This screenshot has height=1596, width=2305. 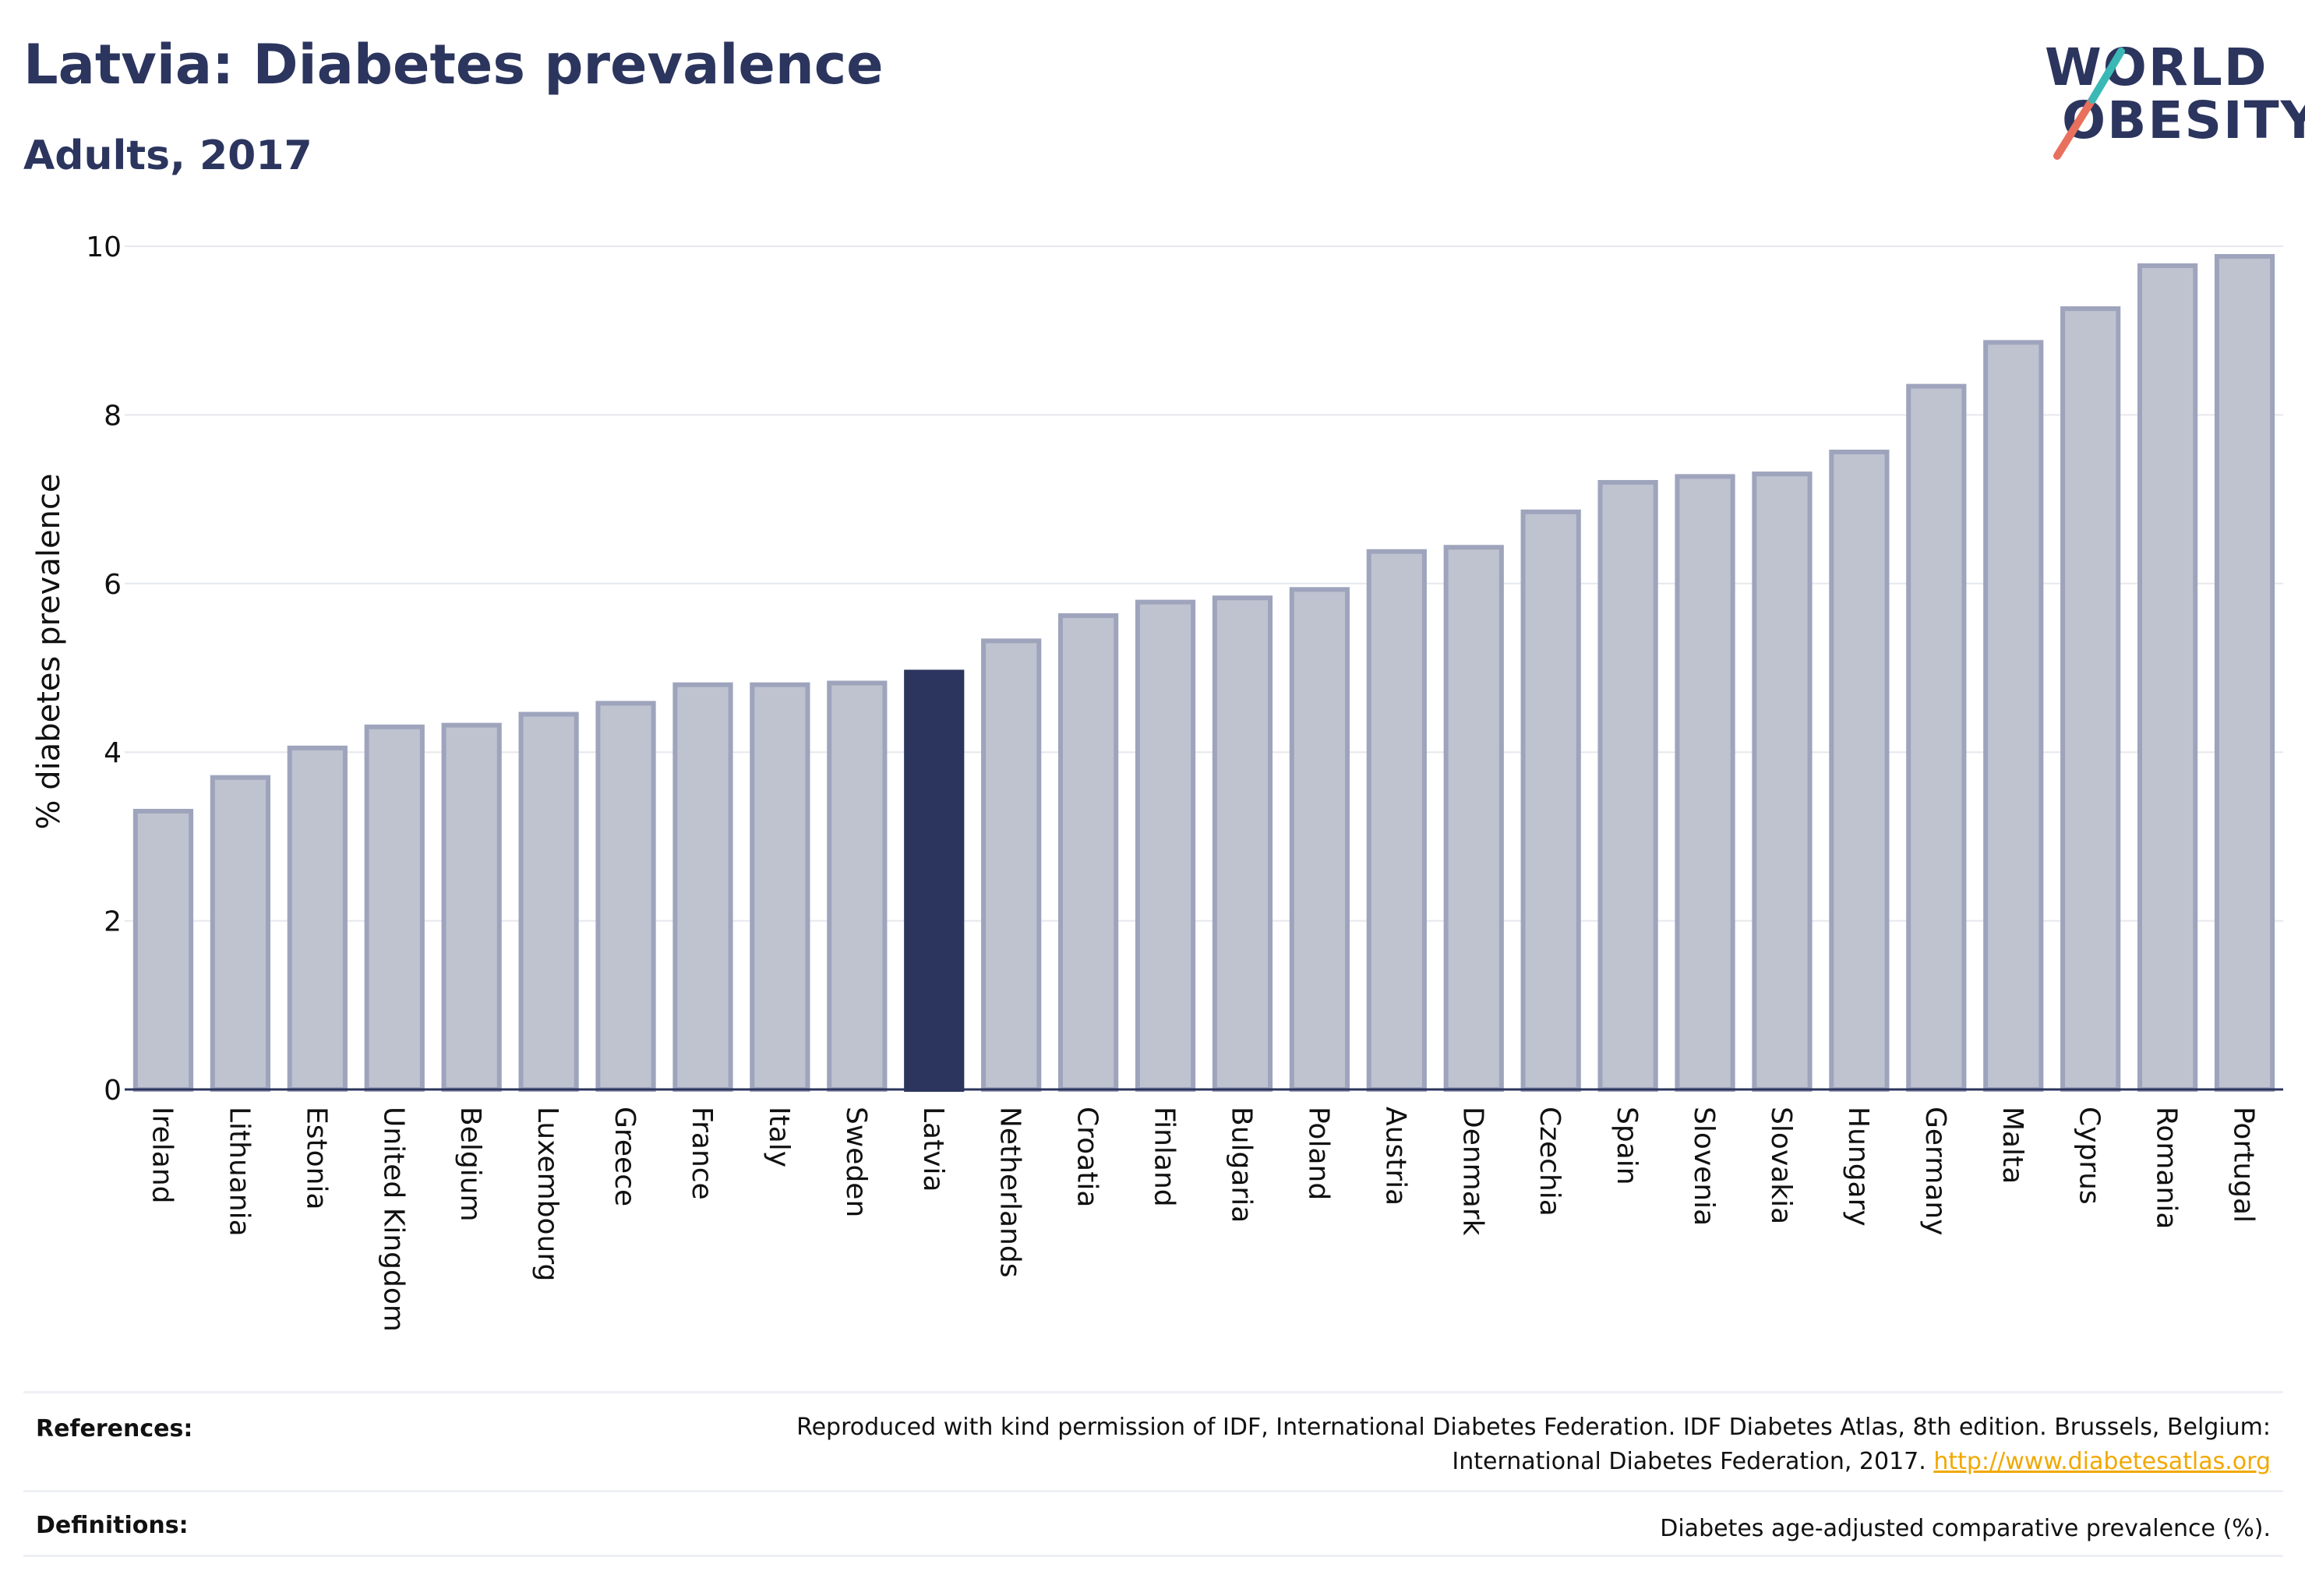 What do you see at coordinates (1011, 865) in the screenshot?
I see `bar-netherlands` at bounding box center [1011, 865].